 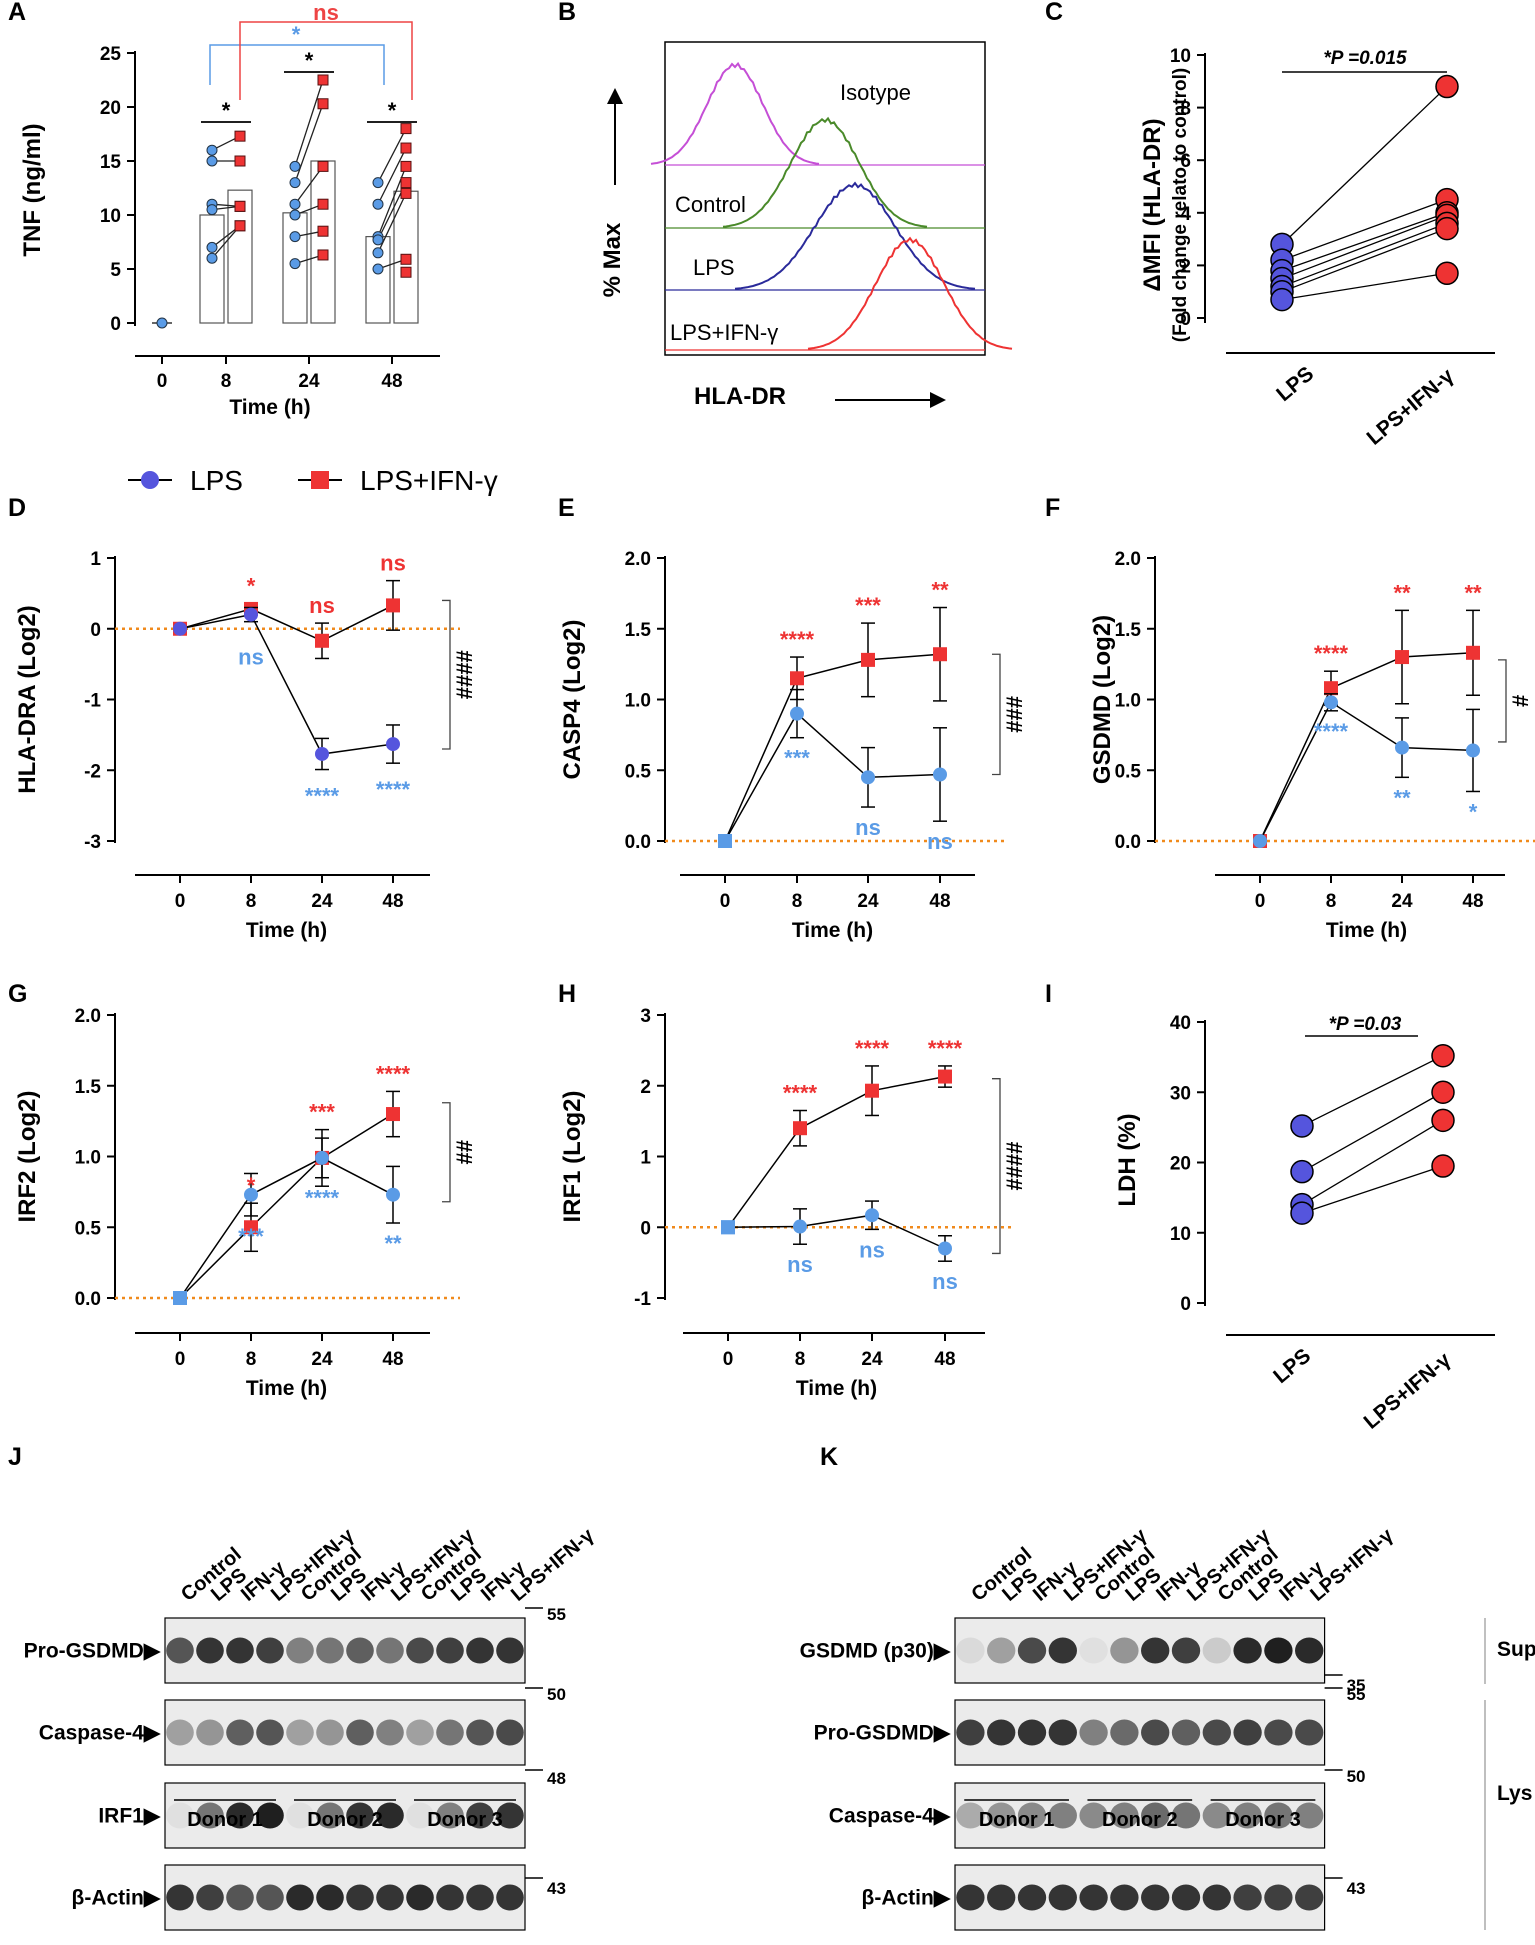 What do you see at coordinates (1180, 1093) in the screenshot?
I see `y-tick-label: 30` at bounding box center [1180, 1093].